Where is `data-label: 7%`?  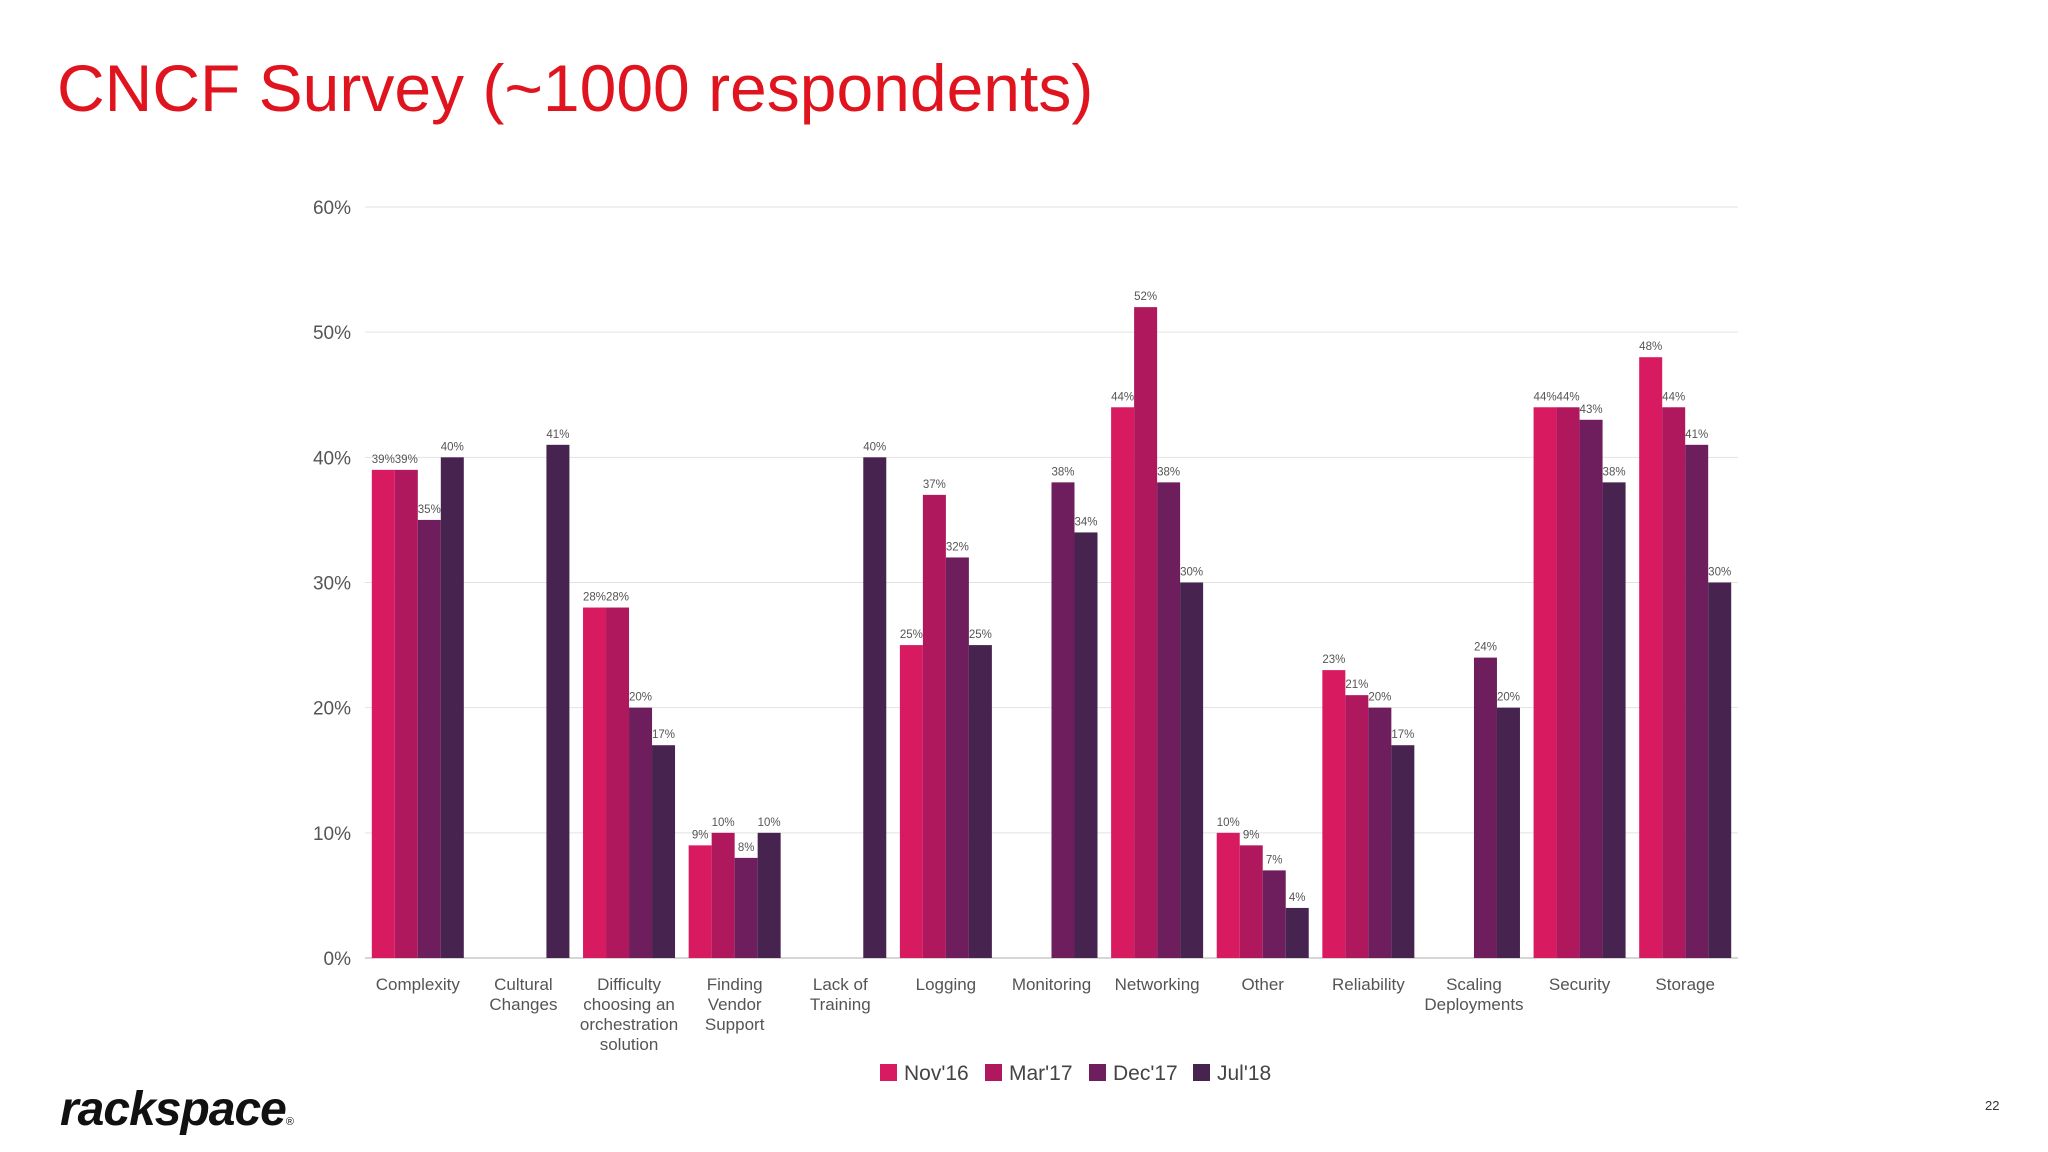 data-label: 7% is located at coordinates (1274, 860).